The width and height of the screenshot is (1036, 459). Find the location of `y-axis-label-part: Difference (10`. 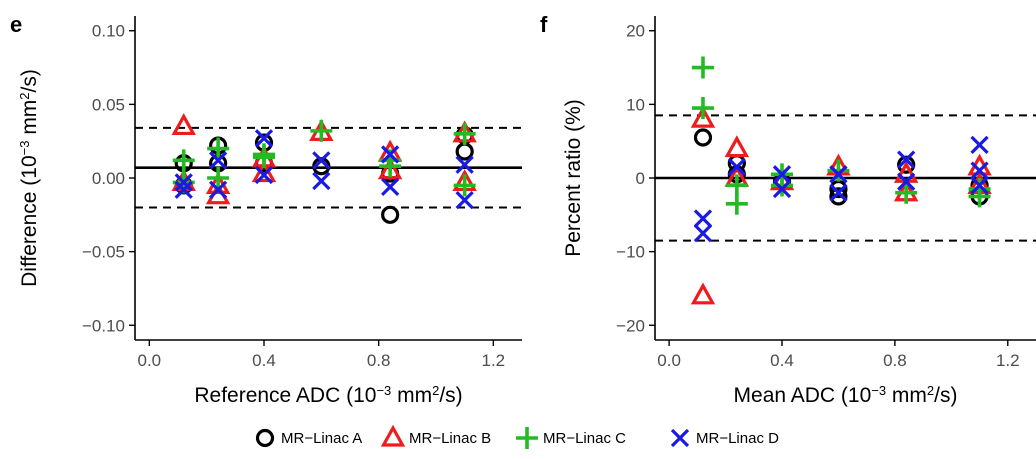

y-axis-label-part: Difference (10 is located at coordinates (29, 221).